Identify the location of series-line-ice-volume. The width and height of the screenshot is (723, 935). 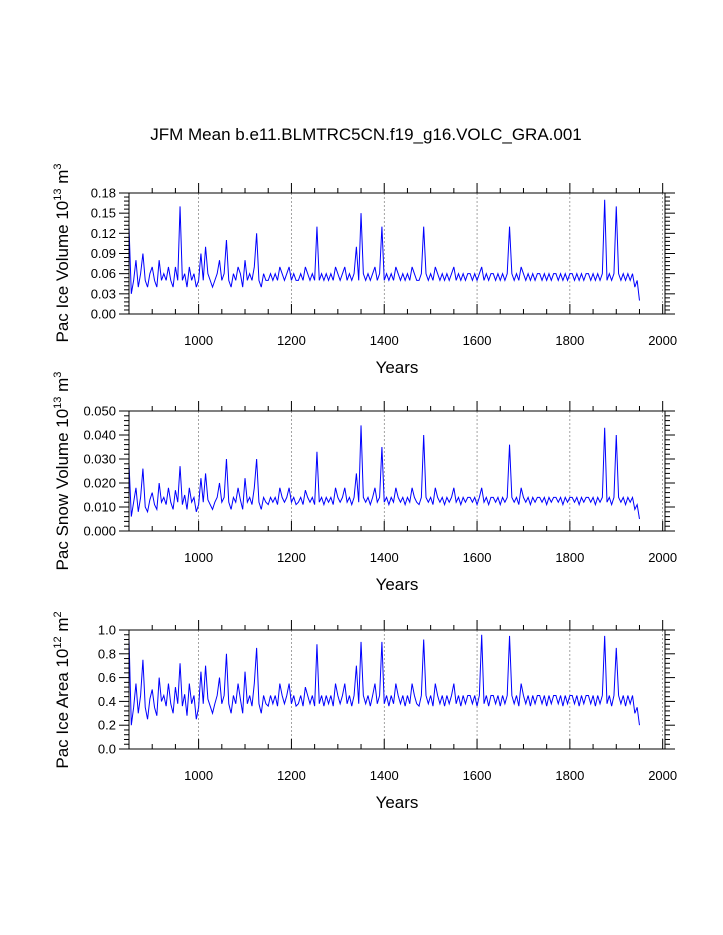
(384, 250).